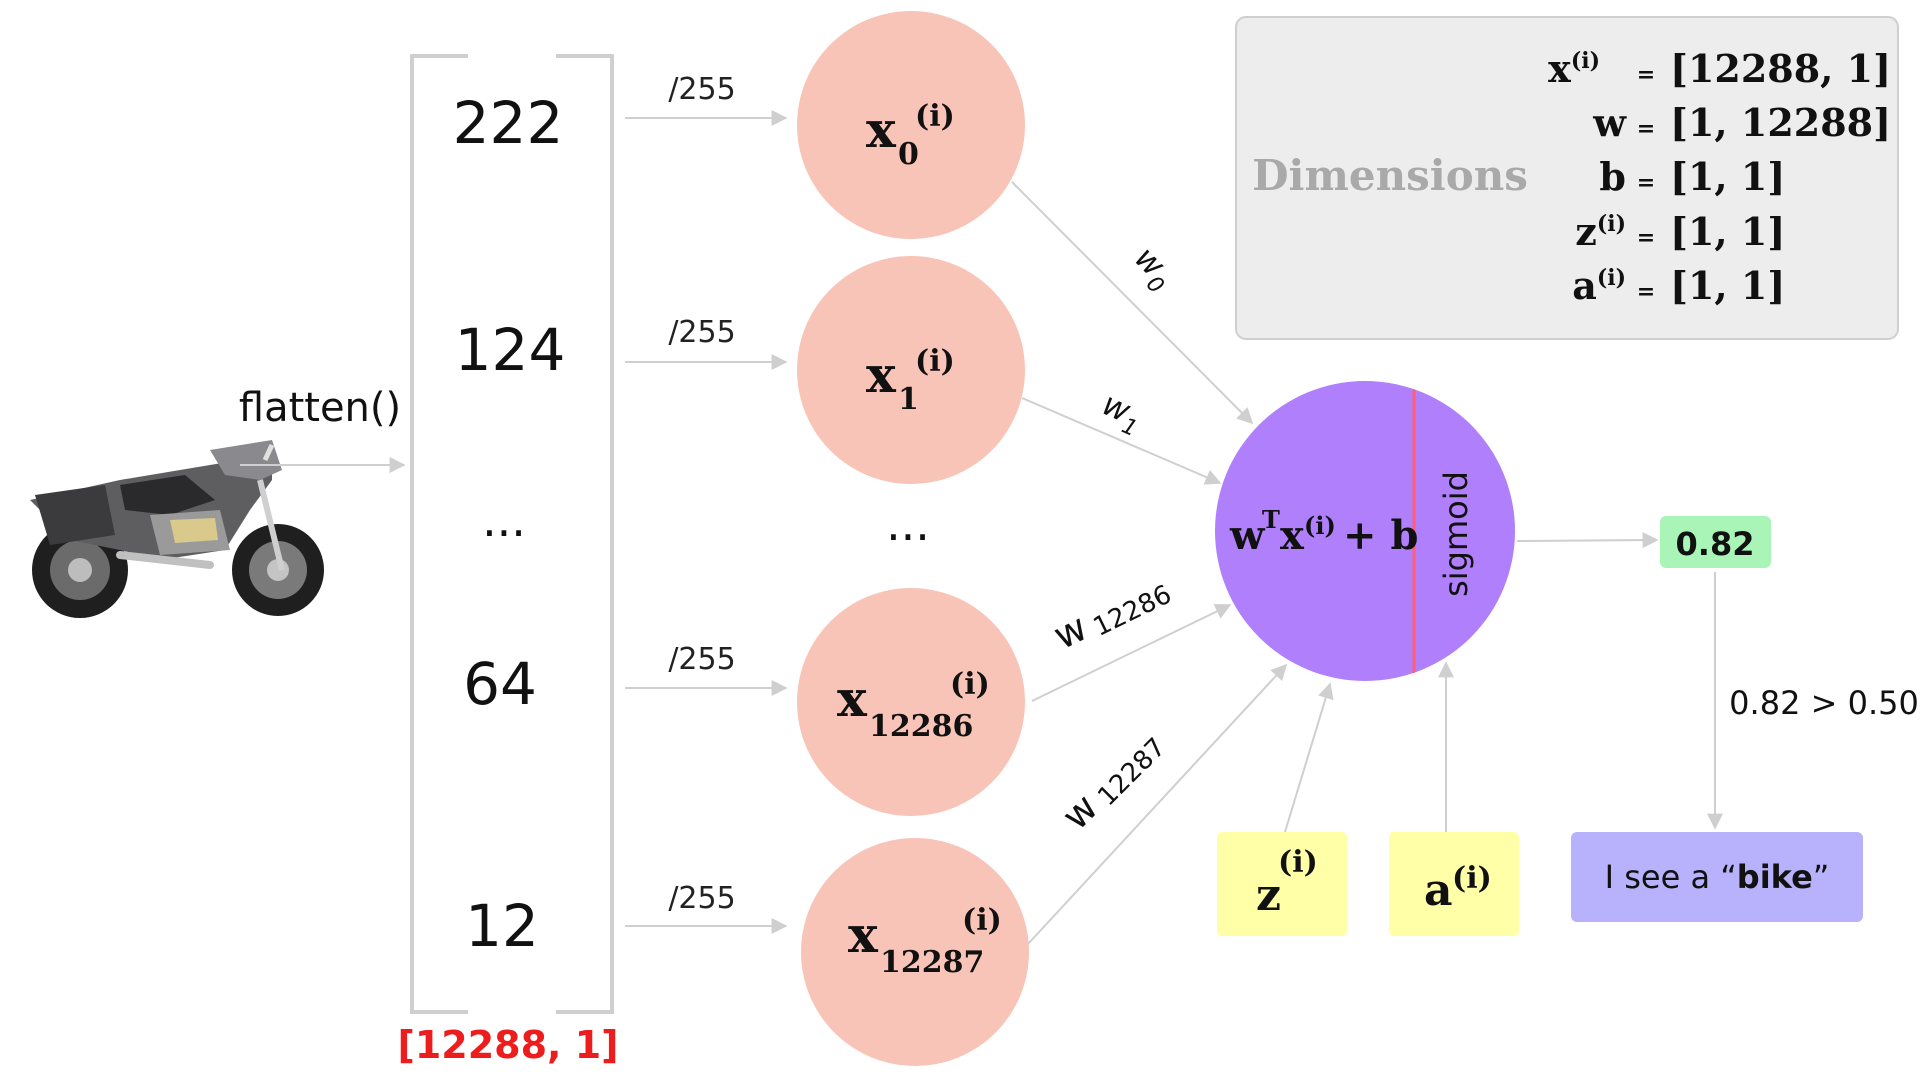 This screenshot has width=1920, height=1080. What do you see at coordinates (500, 684) in the screenshot?
I see `vector-value-3: 64` at bounding box center [500, 684].